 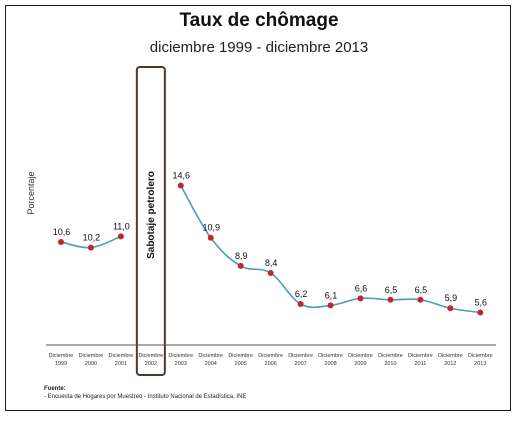 I want to click on x-tick-label: Diciembre 2004, so click(x=210, y=360).